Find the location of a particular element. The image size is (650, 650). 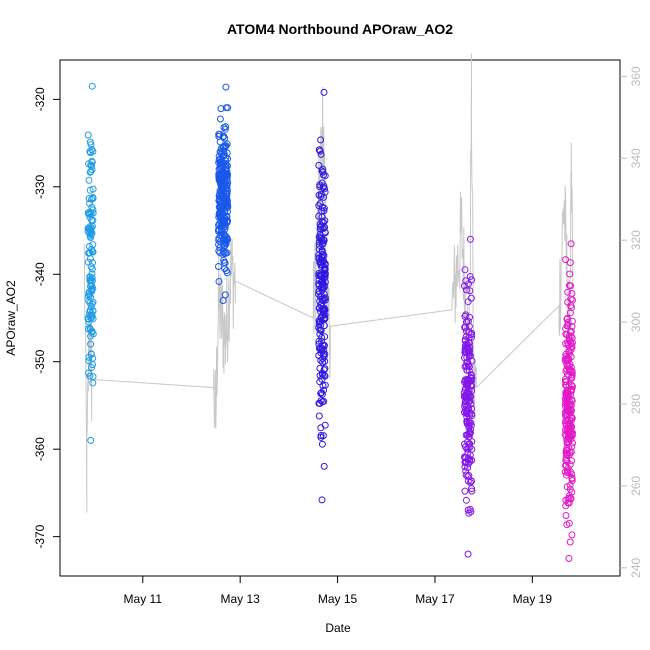

x-axis-label: Date is located at coordinates (338, 628).